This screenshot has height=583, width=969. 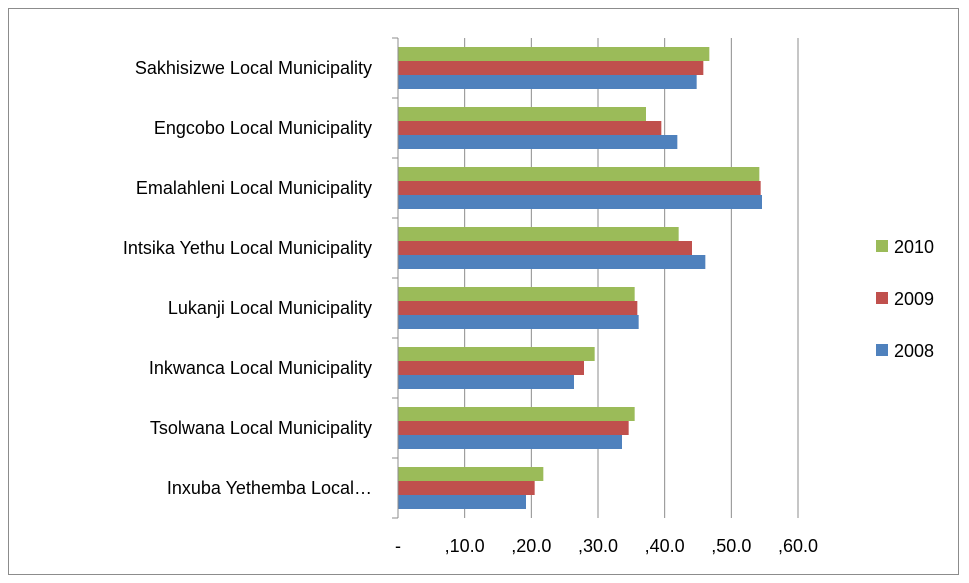 What do you see at coordinates (254, 188) in the screenshot?
I see `category-label: Emalahleni Local Municipality` at bounding box center [254, 188].